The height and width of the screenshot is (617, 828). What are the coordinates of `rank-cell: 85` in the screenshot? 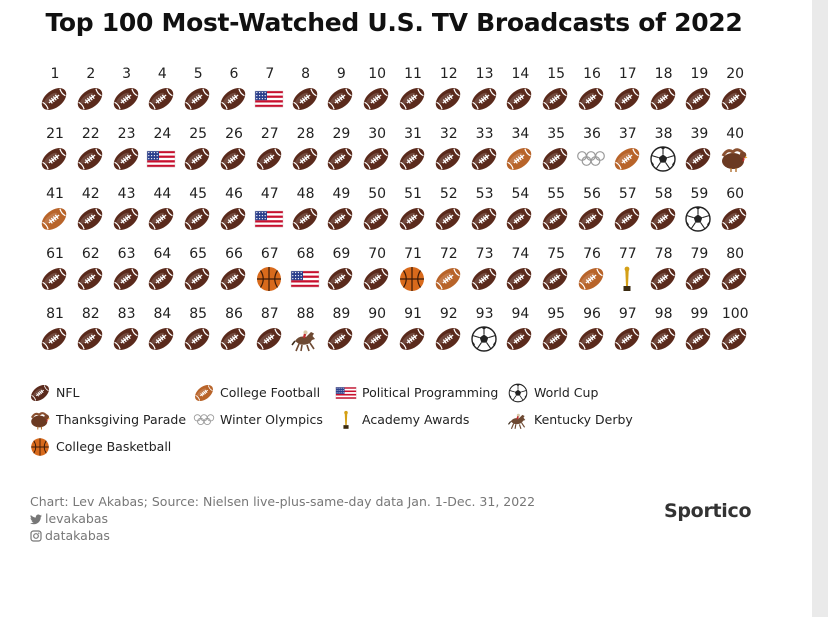 It's located at (198, 334).